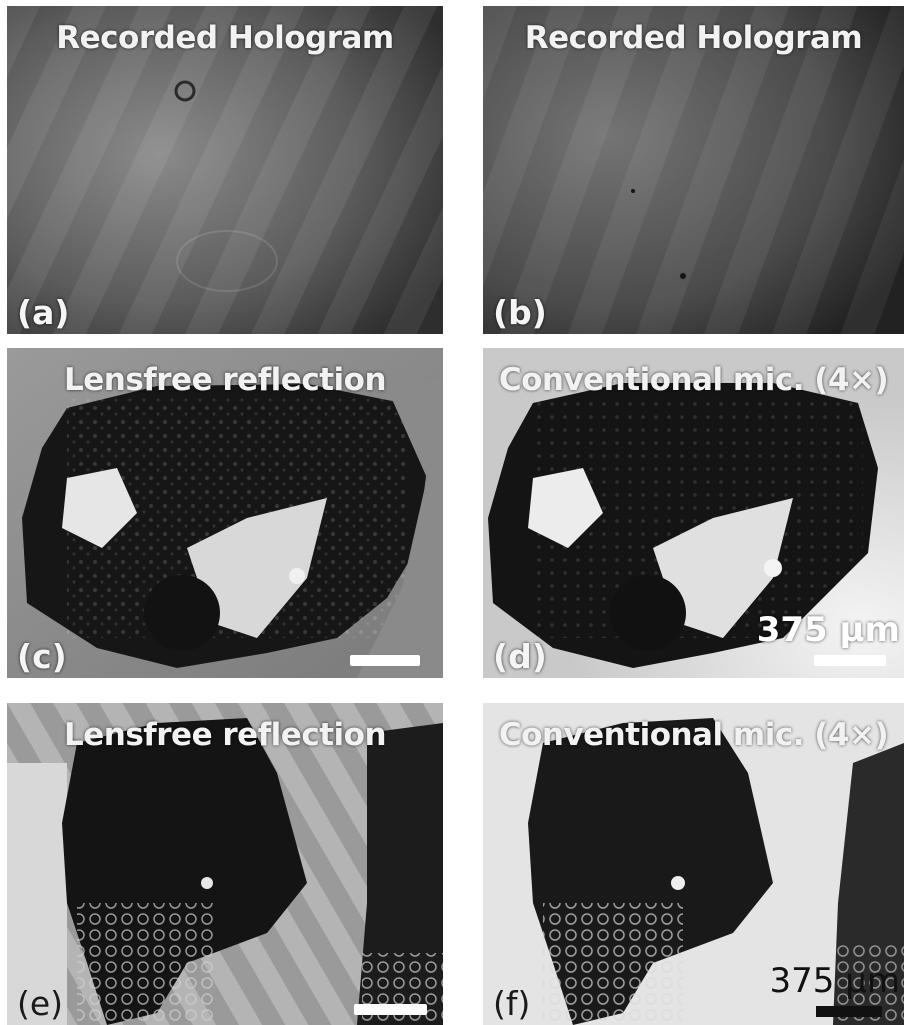 The width and height of the screenshot is (904, 1025). I want to click on panel-a-label: (a), so click(43, 312).